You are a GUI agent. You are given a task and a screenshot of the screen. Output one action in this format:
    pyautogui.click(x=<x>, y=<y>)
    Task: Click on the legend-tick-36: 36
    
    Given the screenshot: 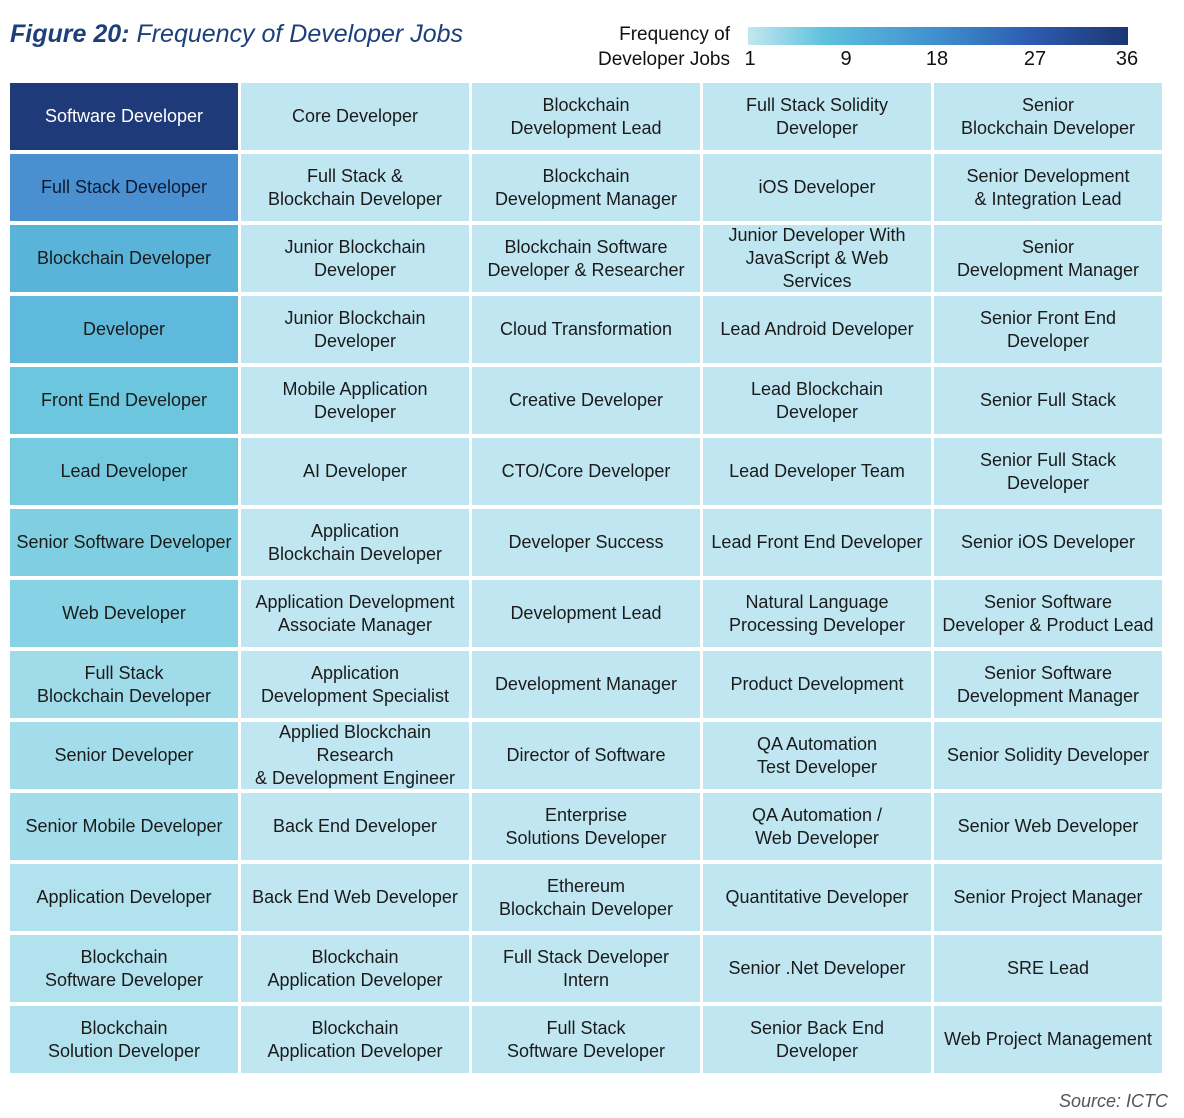 What is the action you would take?
    pyautogui.click(x=1127, y=59)
    